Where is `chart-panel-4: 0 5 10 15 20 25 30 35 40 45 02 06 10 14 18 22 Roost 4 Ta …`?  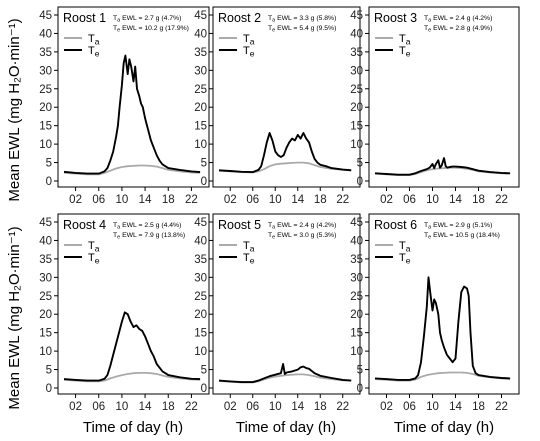
chart-panel-4: 0 5 10 15 20 25 30 35 40 45 02 06 10 14 18 22 Roost 4 Ta … is located at coordinates (124, 313).